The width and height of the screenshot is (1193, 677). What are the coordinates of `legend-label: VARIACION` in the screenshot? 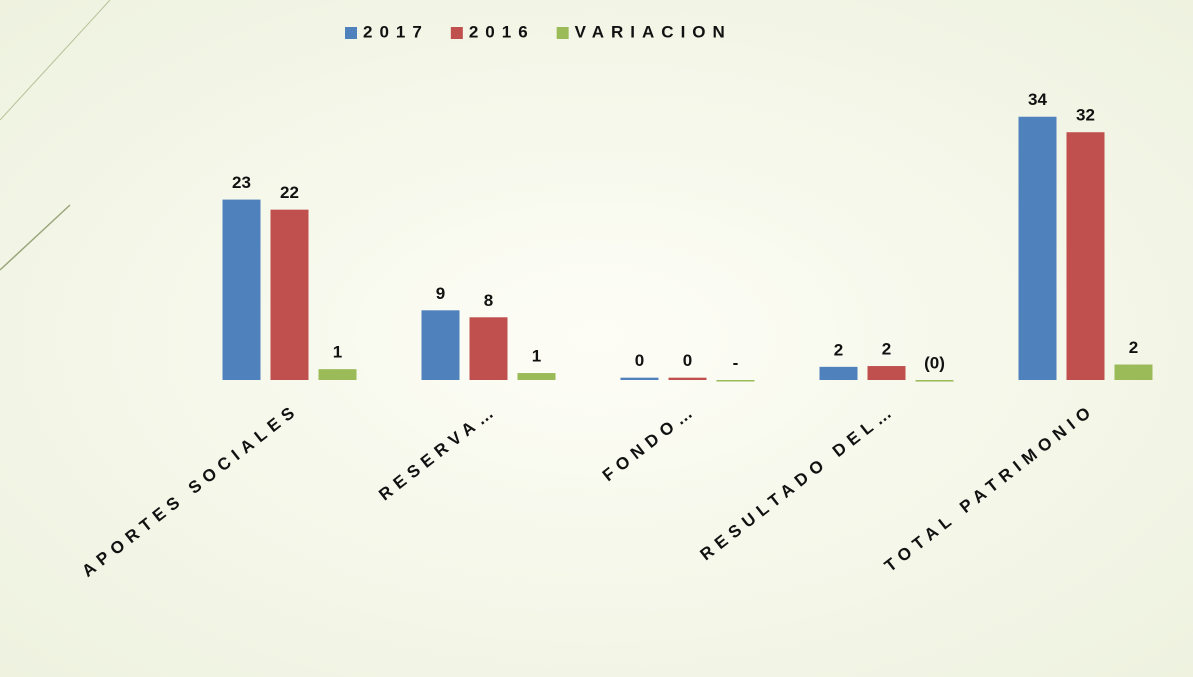 It's located at (653, 31).